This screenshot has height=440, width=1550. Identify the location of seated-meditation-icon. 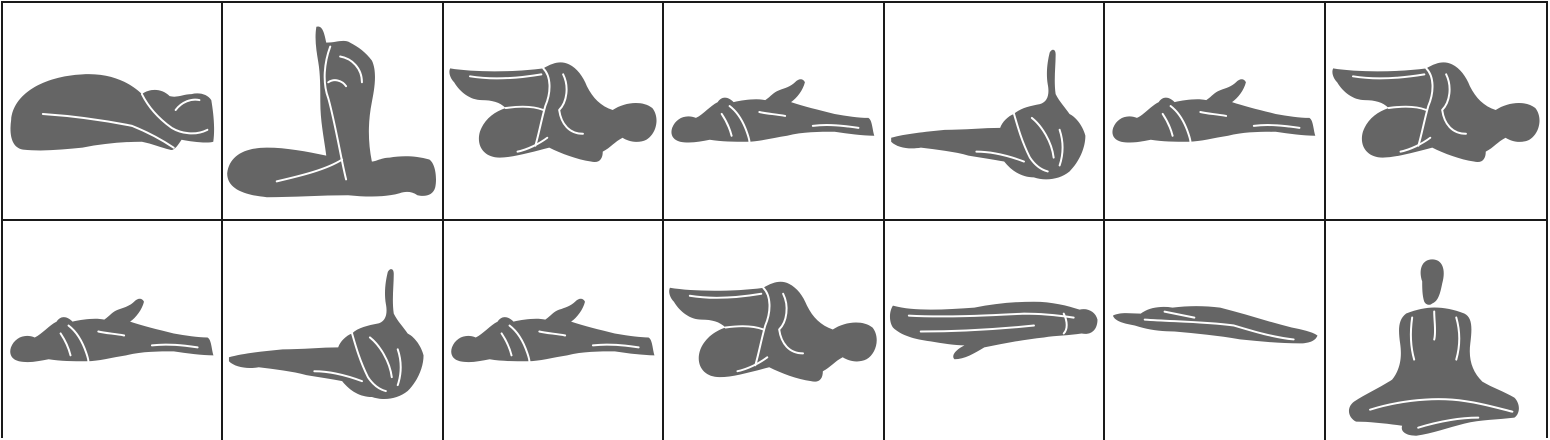
(1436, 330).